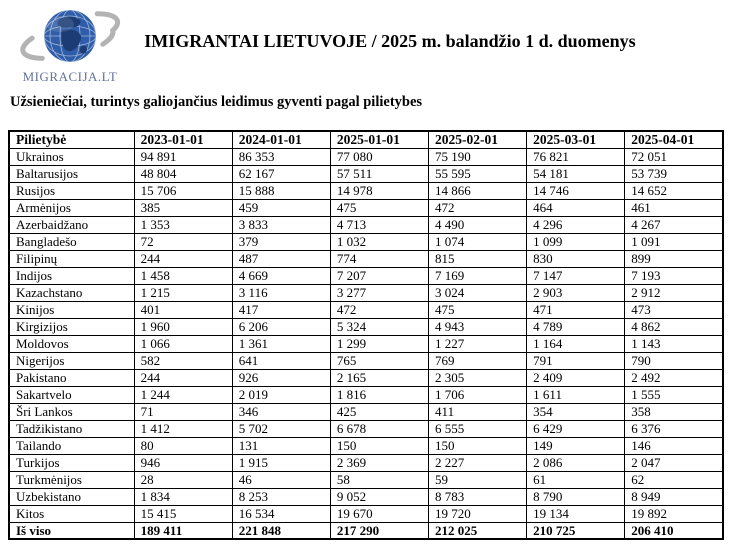  Describe the element at coordinates (478, 326) in the screenshot. I see `count-cell: 4 943` at that location.